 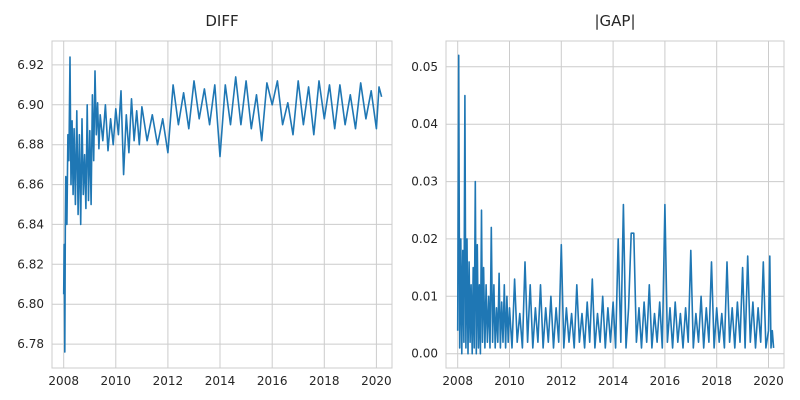 What do you see at coordinates (561, 381) in the screenshot?
I see `gap-x-tick-label: 2012` at bounding box center [561, 381].